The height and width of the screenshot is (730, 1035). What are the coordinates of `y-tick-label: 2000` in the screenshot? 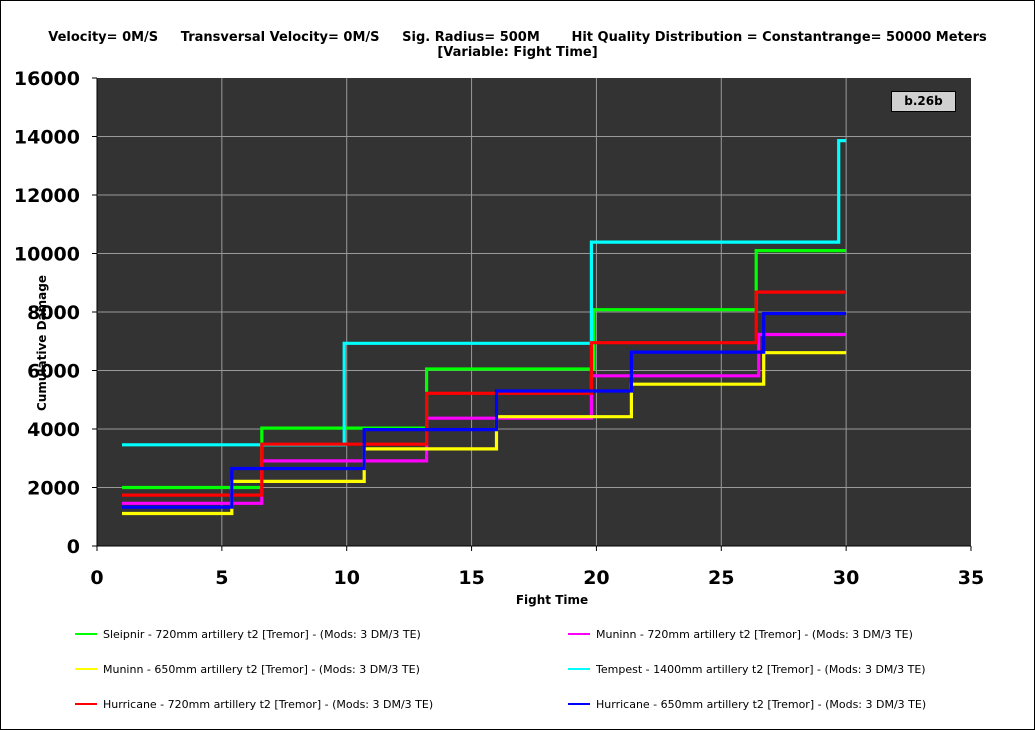 It's located at (53, 489).